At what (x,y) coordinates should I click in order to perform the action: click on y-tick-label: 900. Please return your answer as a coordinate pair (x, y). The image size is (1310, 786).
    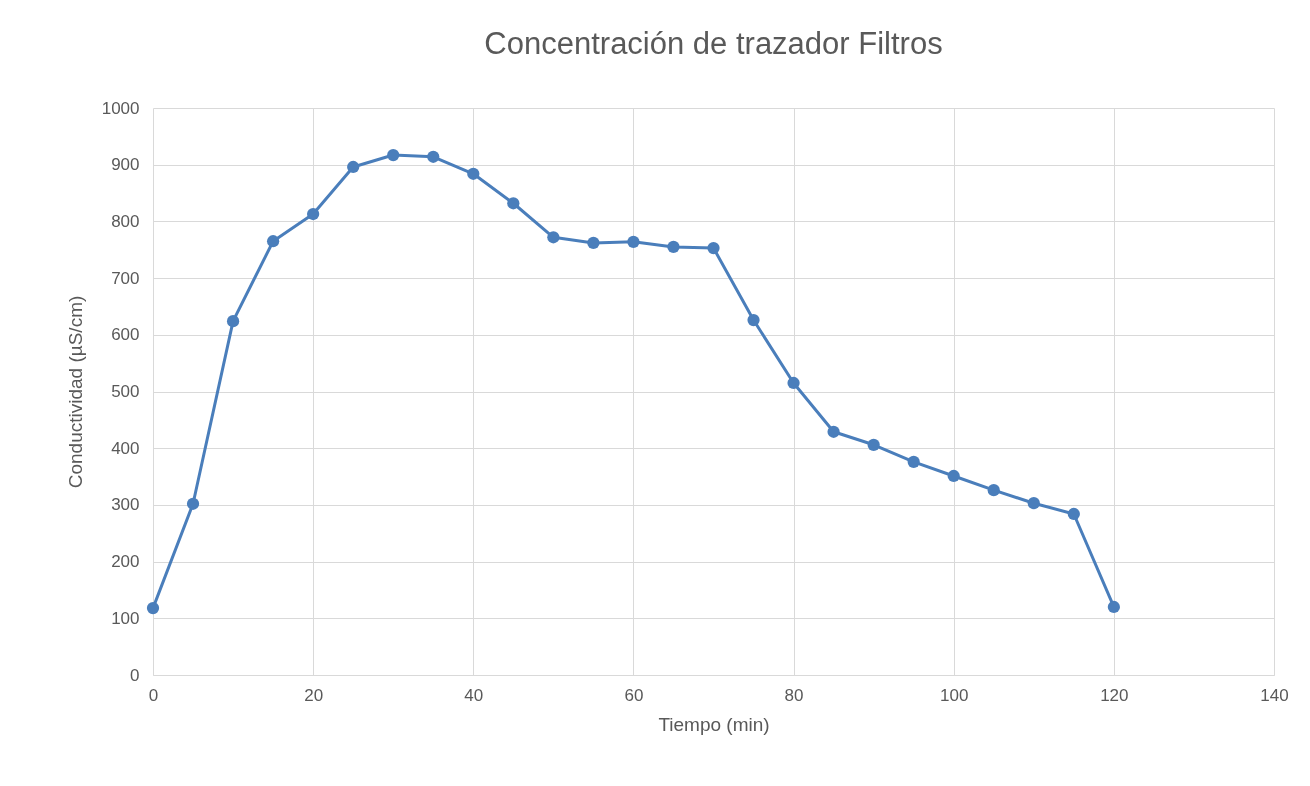
    Looking at the image, I should click on (125, 165).